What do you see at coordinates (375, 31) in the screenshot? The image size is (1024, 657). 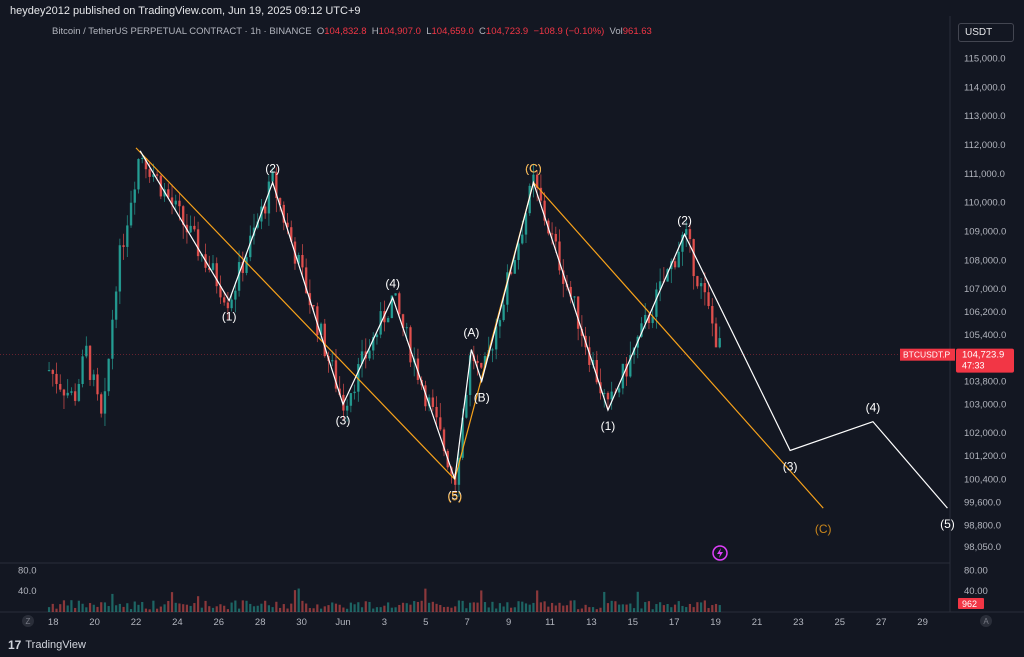 I see `ohlc-high-label: H` at bounding box center [375, 31].